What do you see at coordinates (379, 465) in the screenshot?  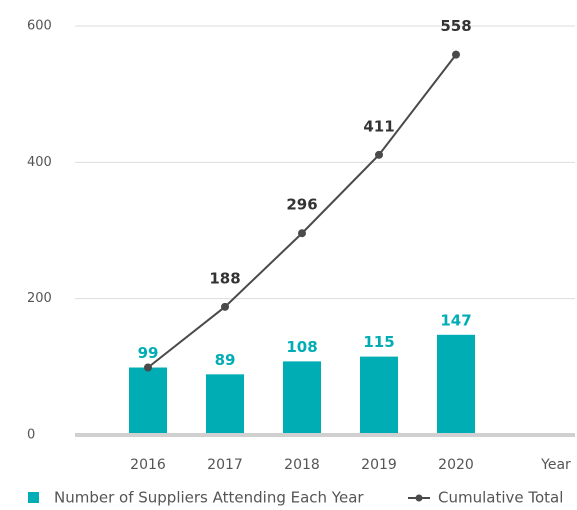 I see `x-tick-label: 2019` at bounding box center [379, 465].